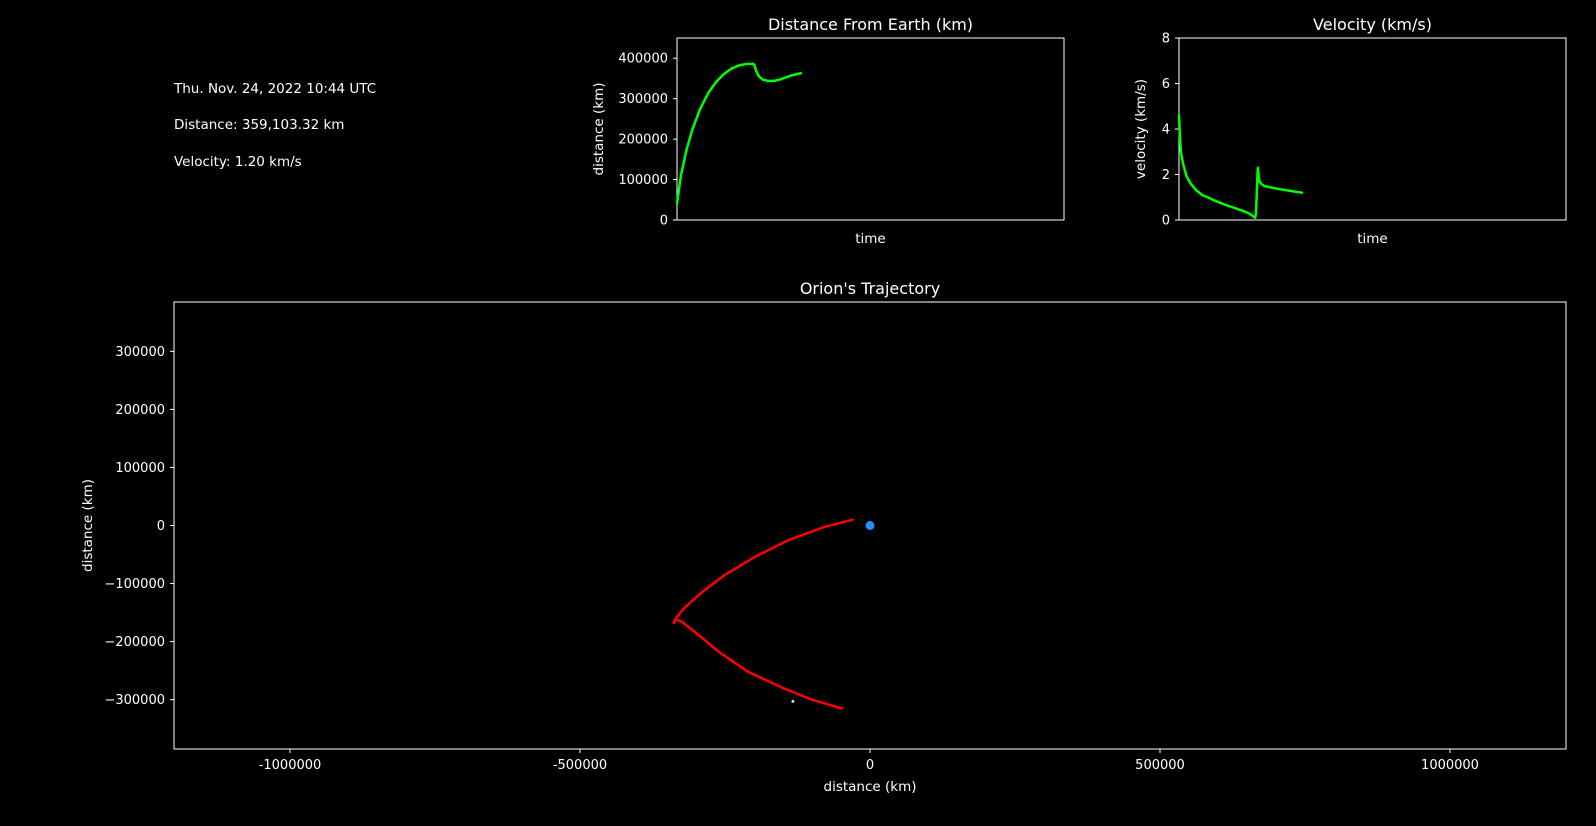 The height and width of the screenshot is (826, 1596). Describe the element at coordinates (134, 584) in the screenshot. I see `chart3-ytick-label: −100000` at that location.